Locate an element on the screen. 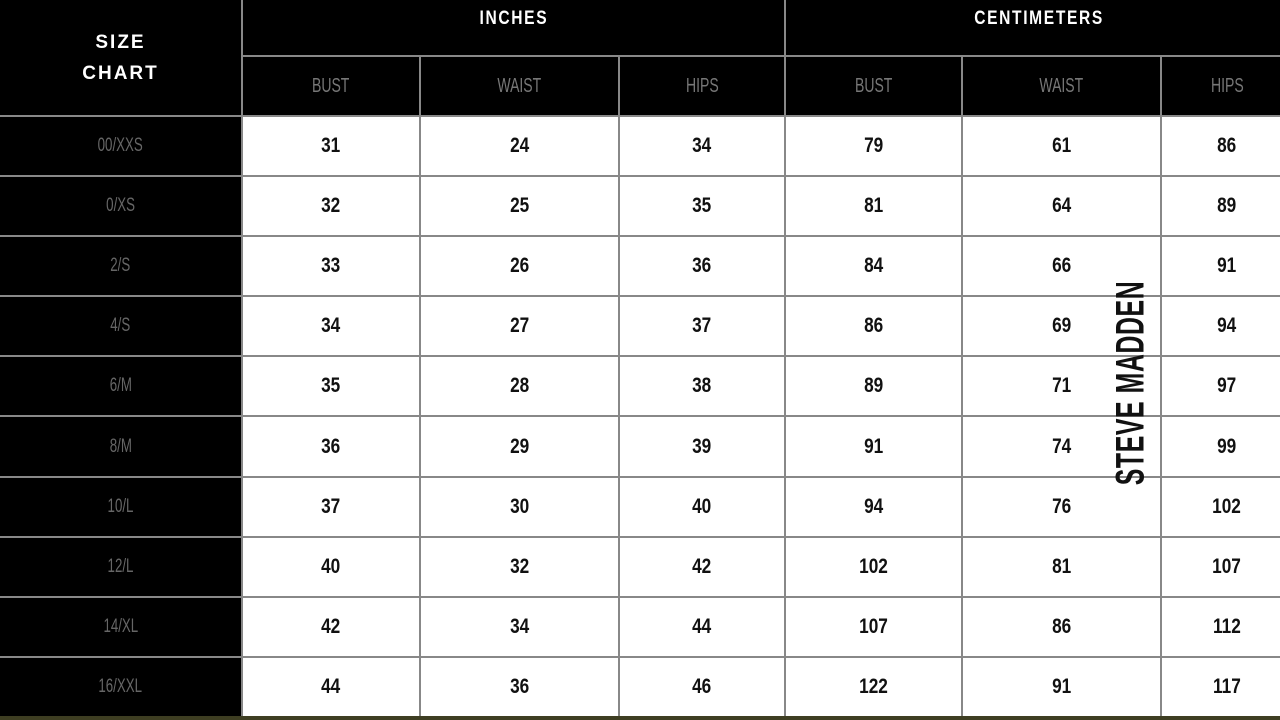 The image size is (1280, 720). column-header-bust-in: BUST is located at coordinates (331, 86).